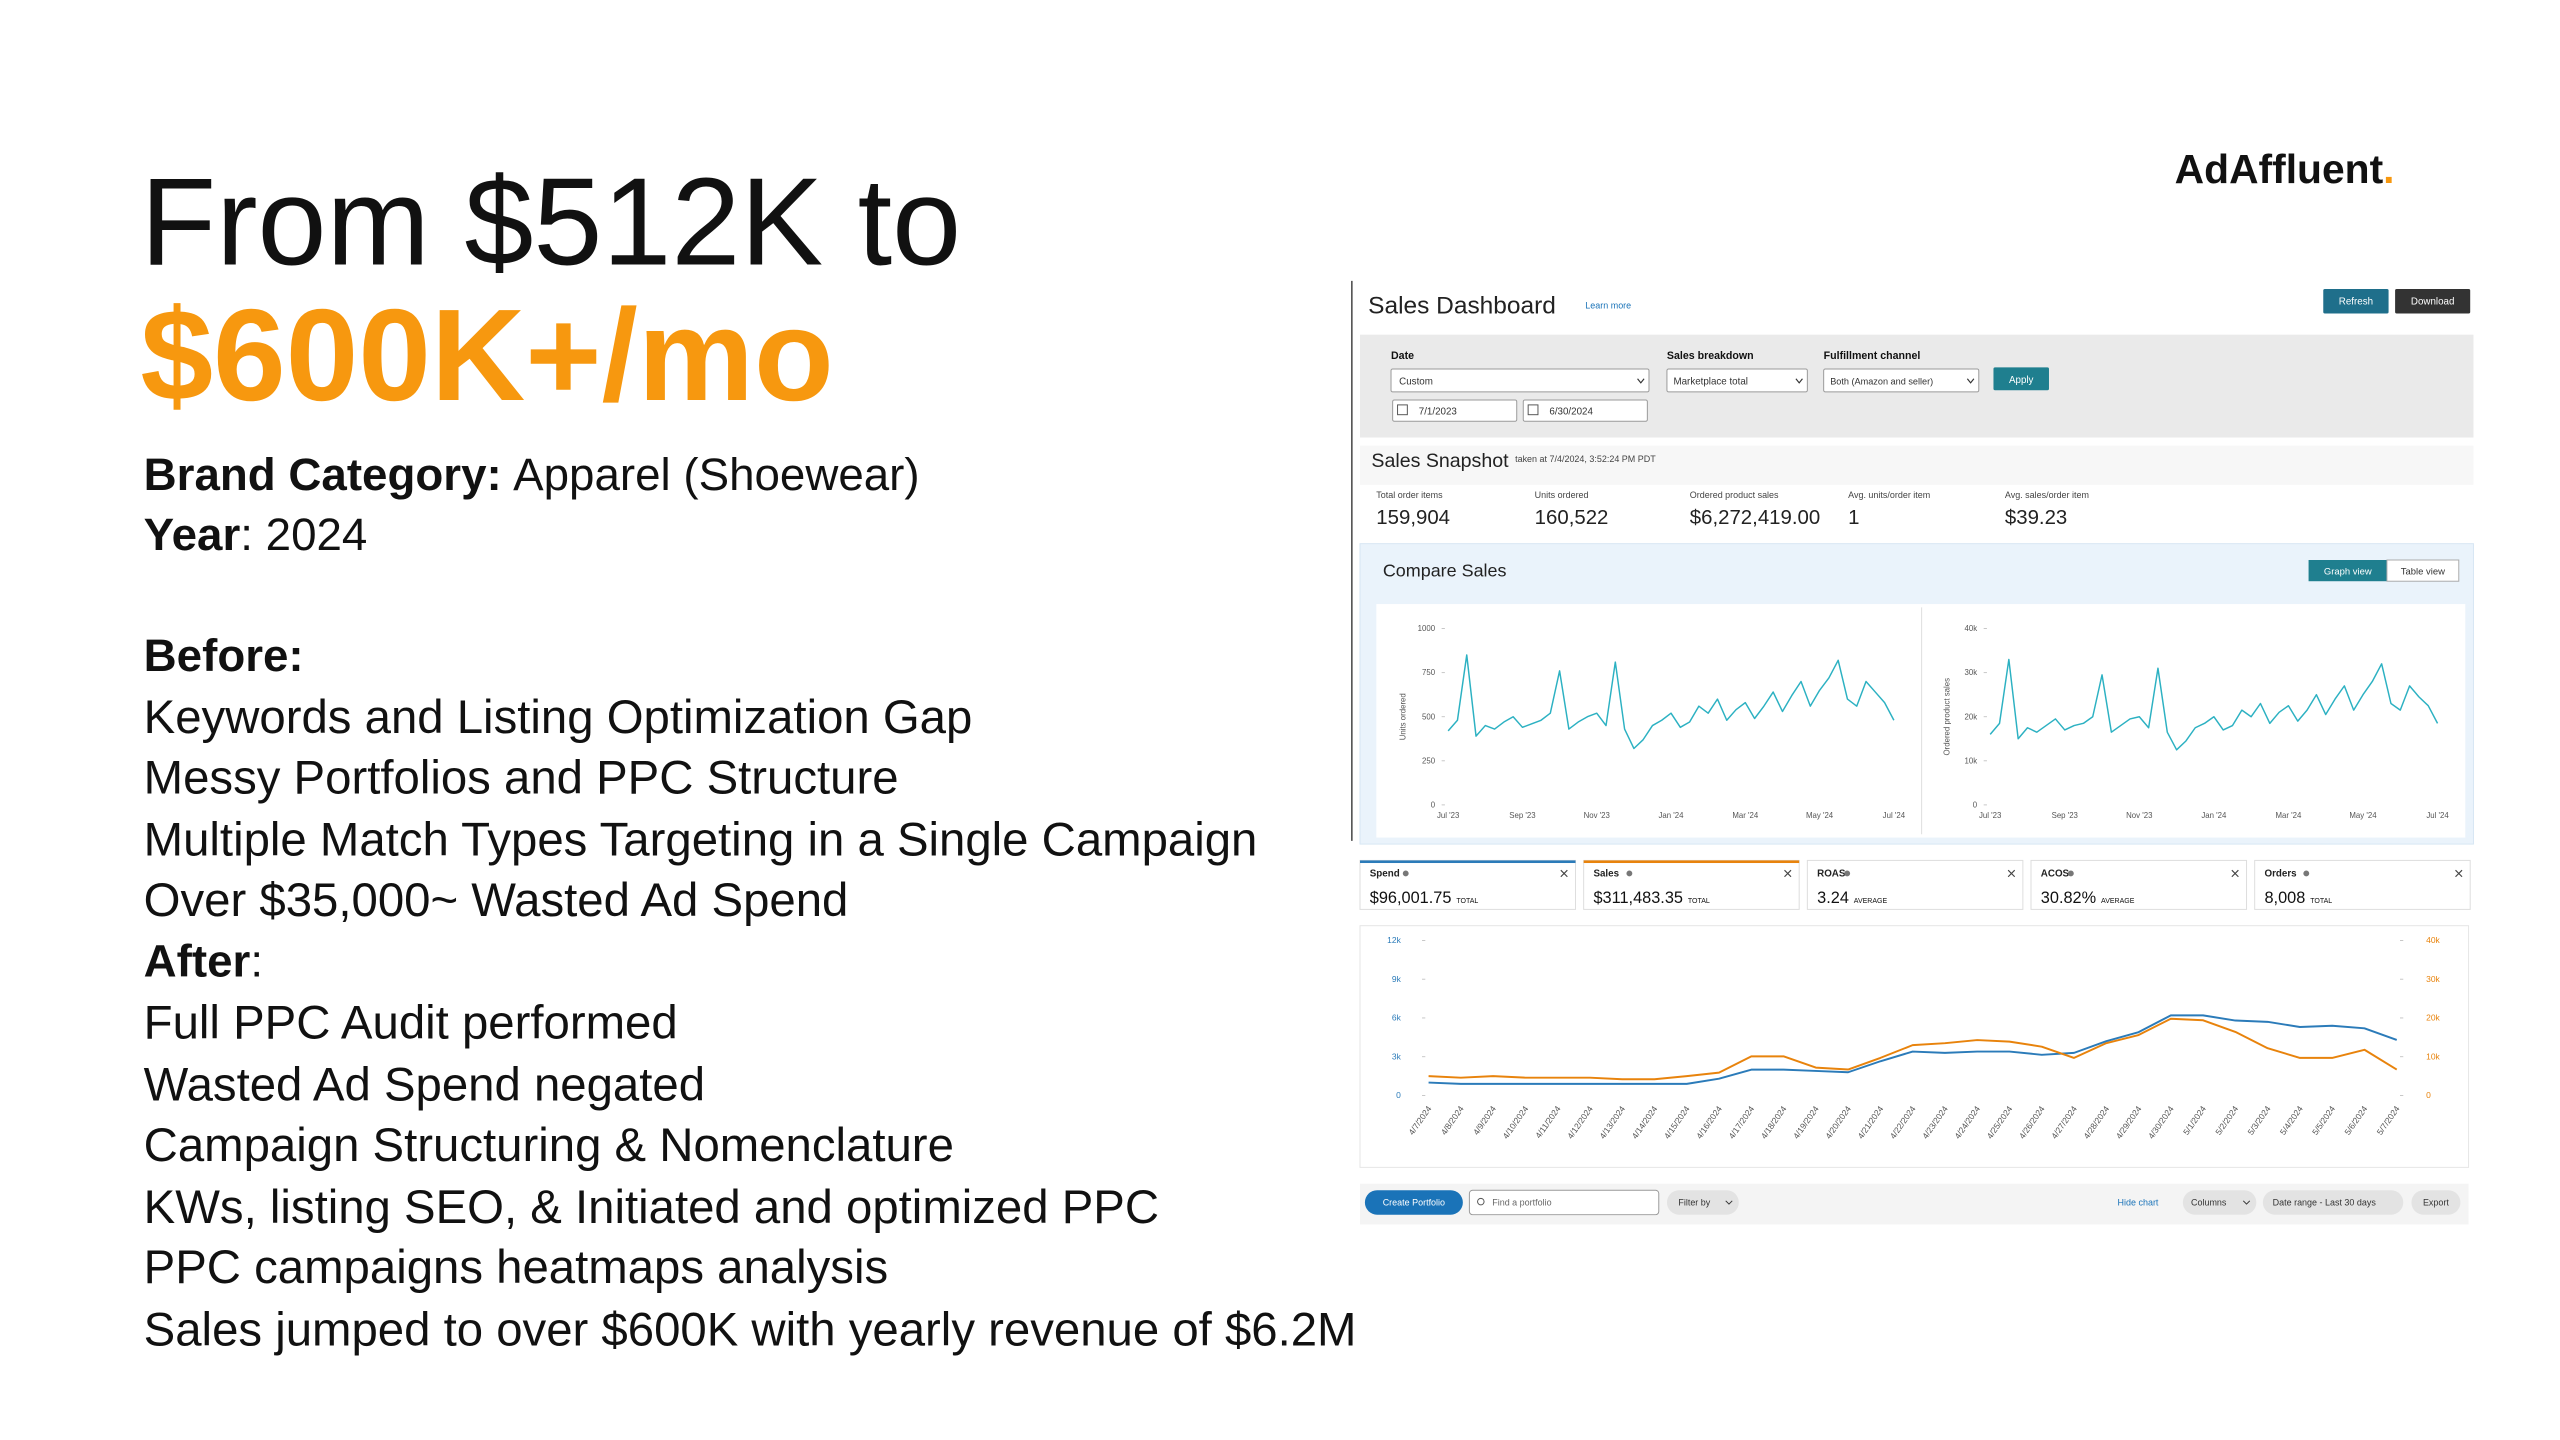 This screenshot has height=1440, width=2560. I want to click on calendar-icon, so click(1402, 410).